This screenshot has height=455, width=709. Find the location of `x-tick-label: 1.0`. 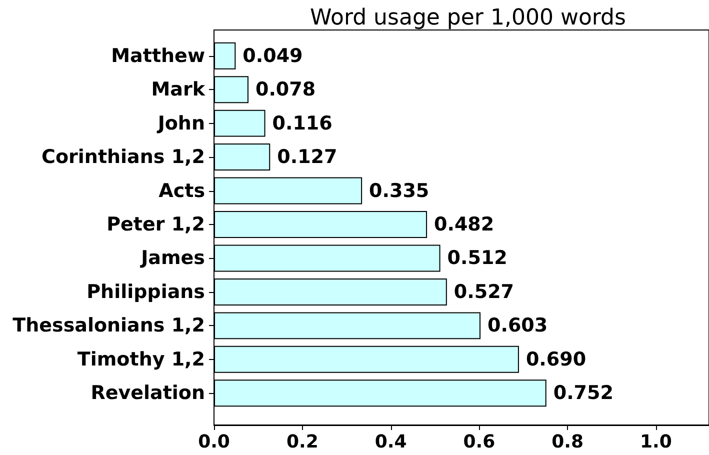

x-tick-label: 1.0 is located at coordinates (656, 442).